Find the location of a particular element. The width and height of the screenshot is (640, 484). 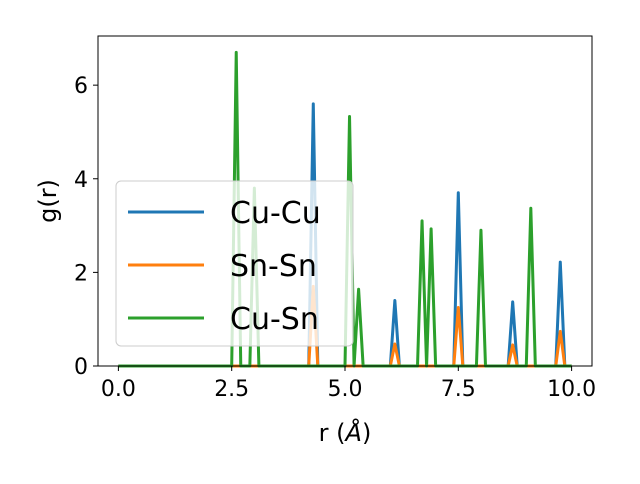

x-tick-label: 5.0 is located at coordinates (345, 389).